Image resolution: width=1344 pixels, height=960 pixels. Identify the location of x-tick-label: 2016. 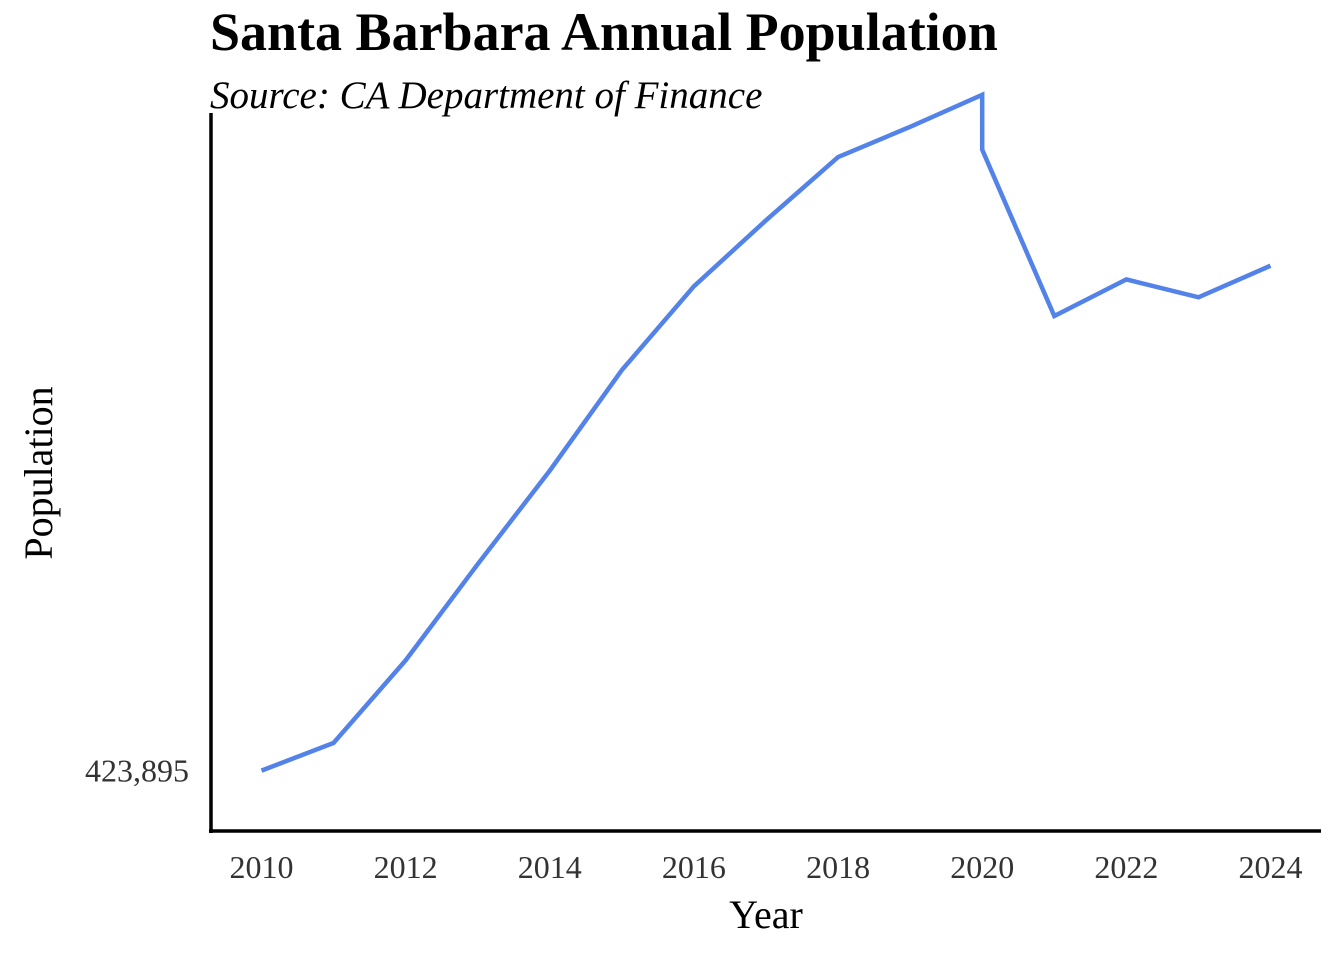
(694, 867).